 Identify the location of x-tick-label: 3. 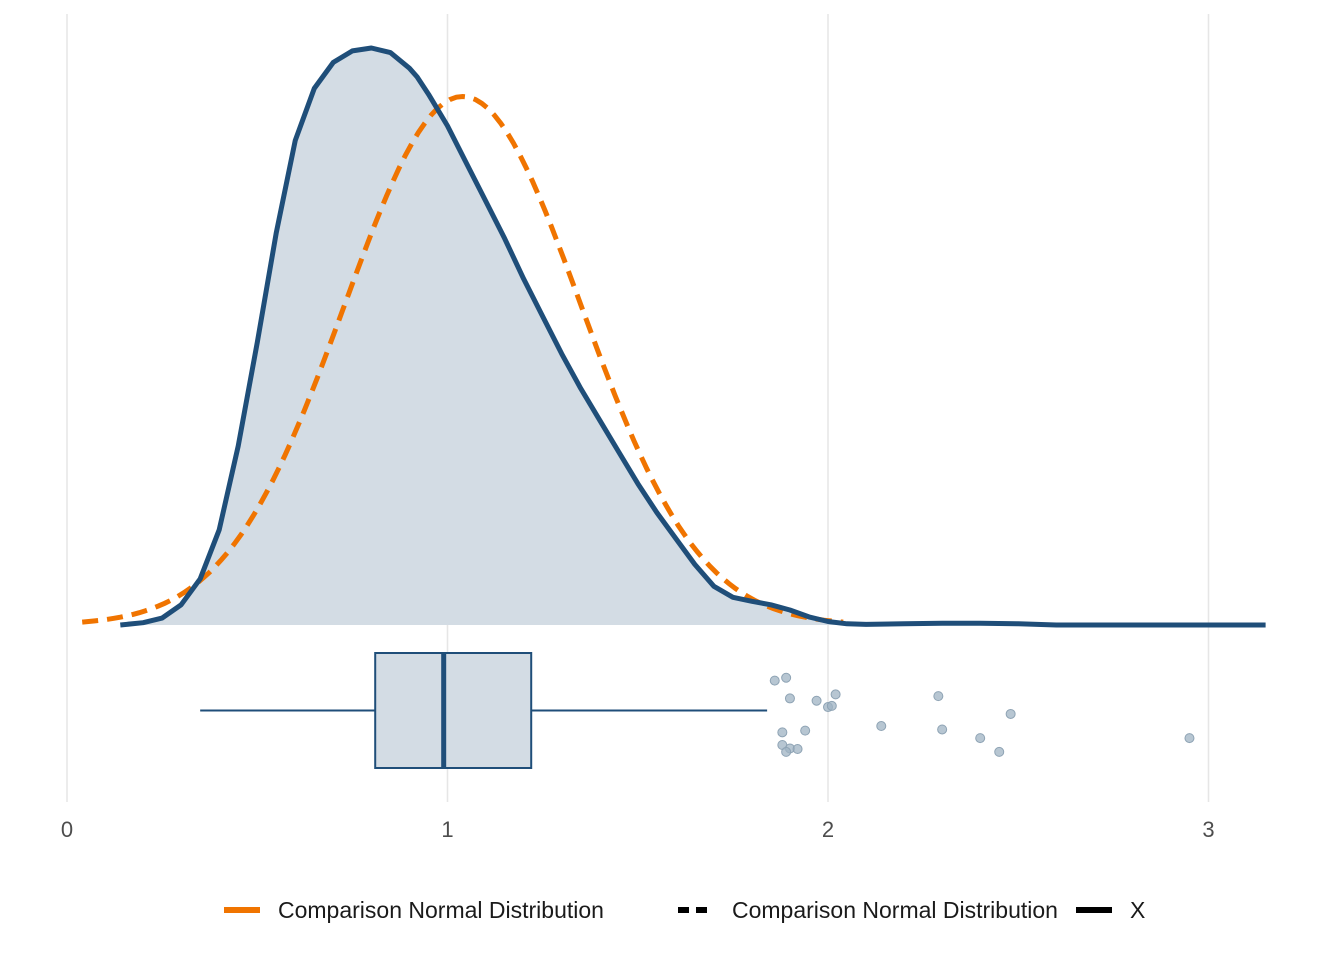
(1208, 829).